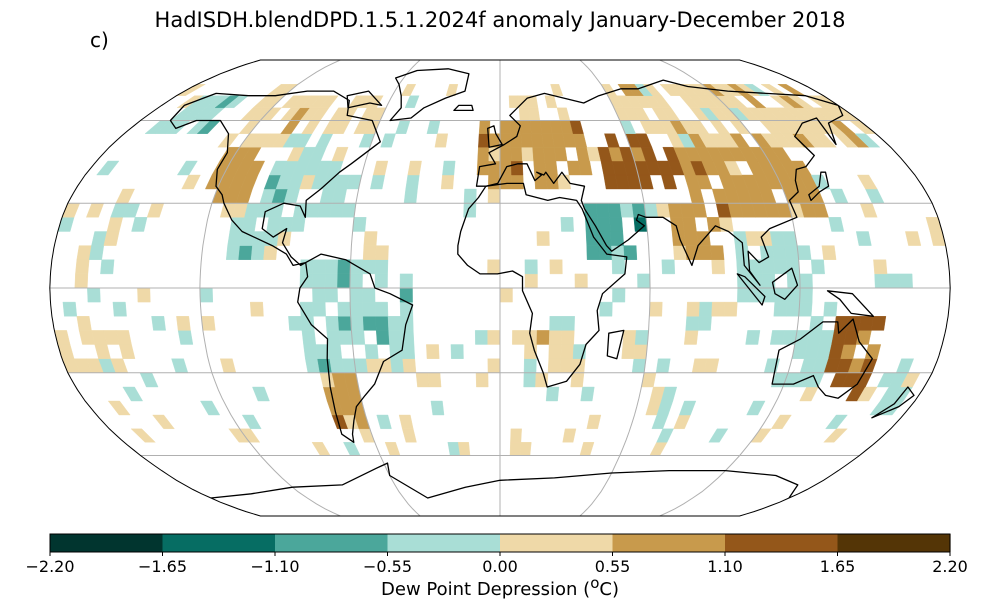 The width and height of the screenshot is (1000, 600). Describe the element at coordinates (785, 283) in the screenshot. I see `coastline-borneo` at that location.